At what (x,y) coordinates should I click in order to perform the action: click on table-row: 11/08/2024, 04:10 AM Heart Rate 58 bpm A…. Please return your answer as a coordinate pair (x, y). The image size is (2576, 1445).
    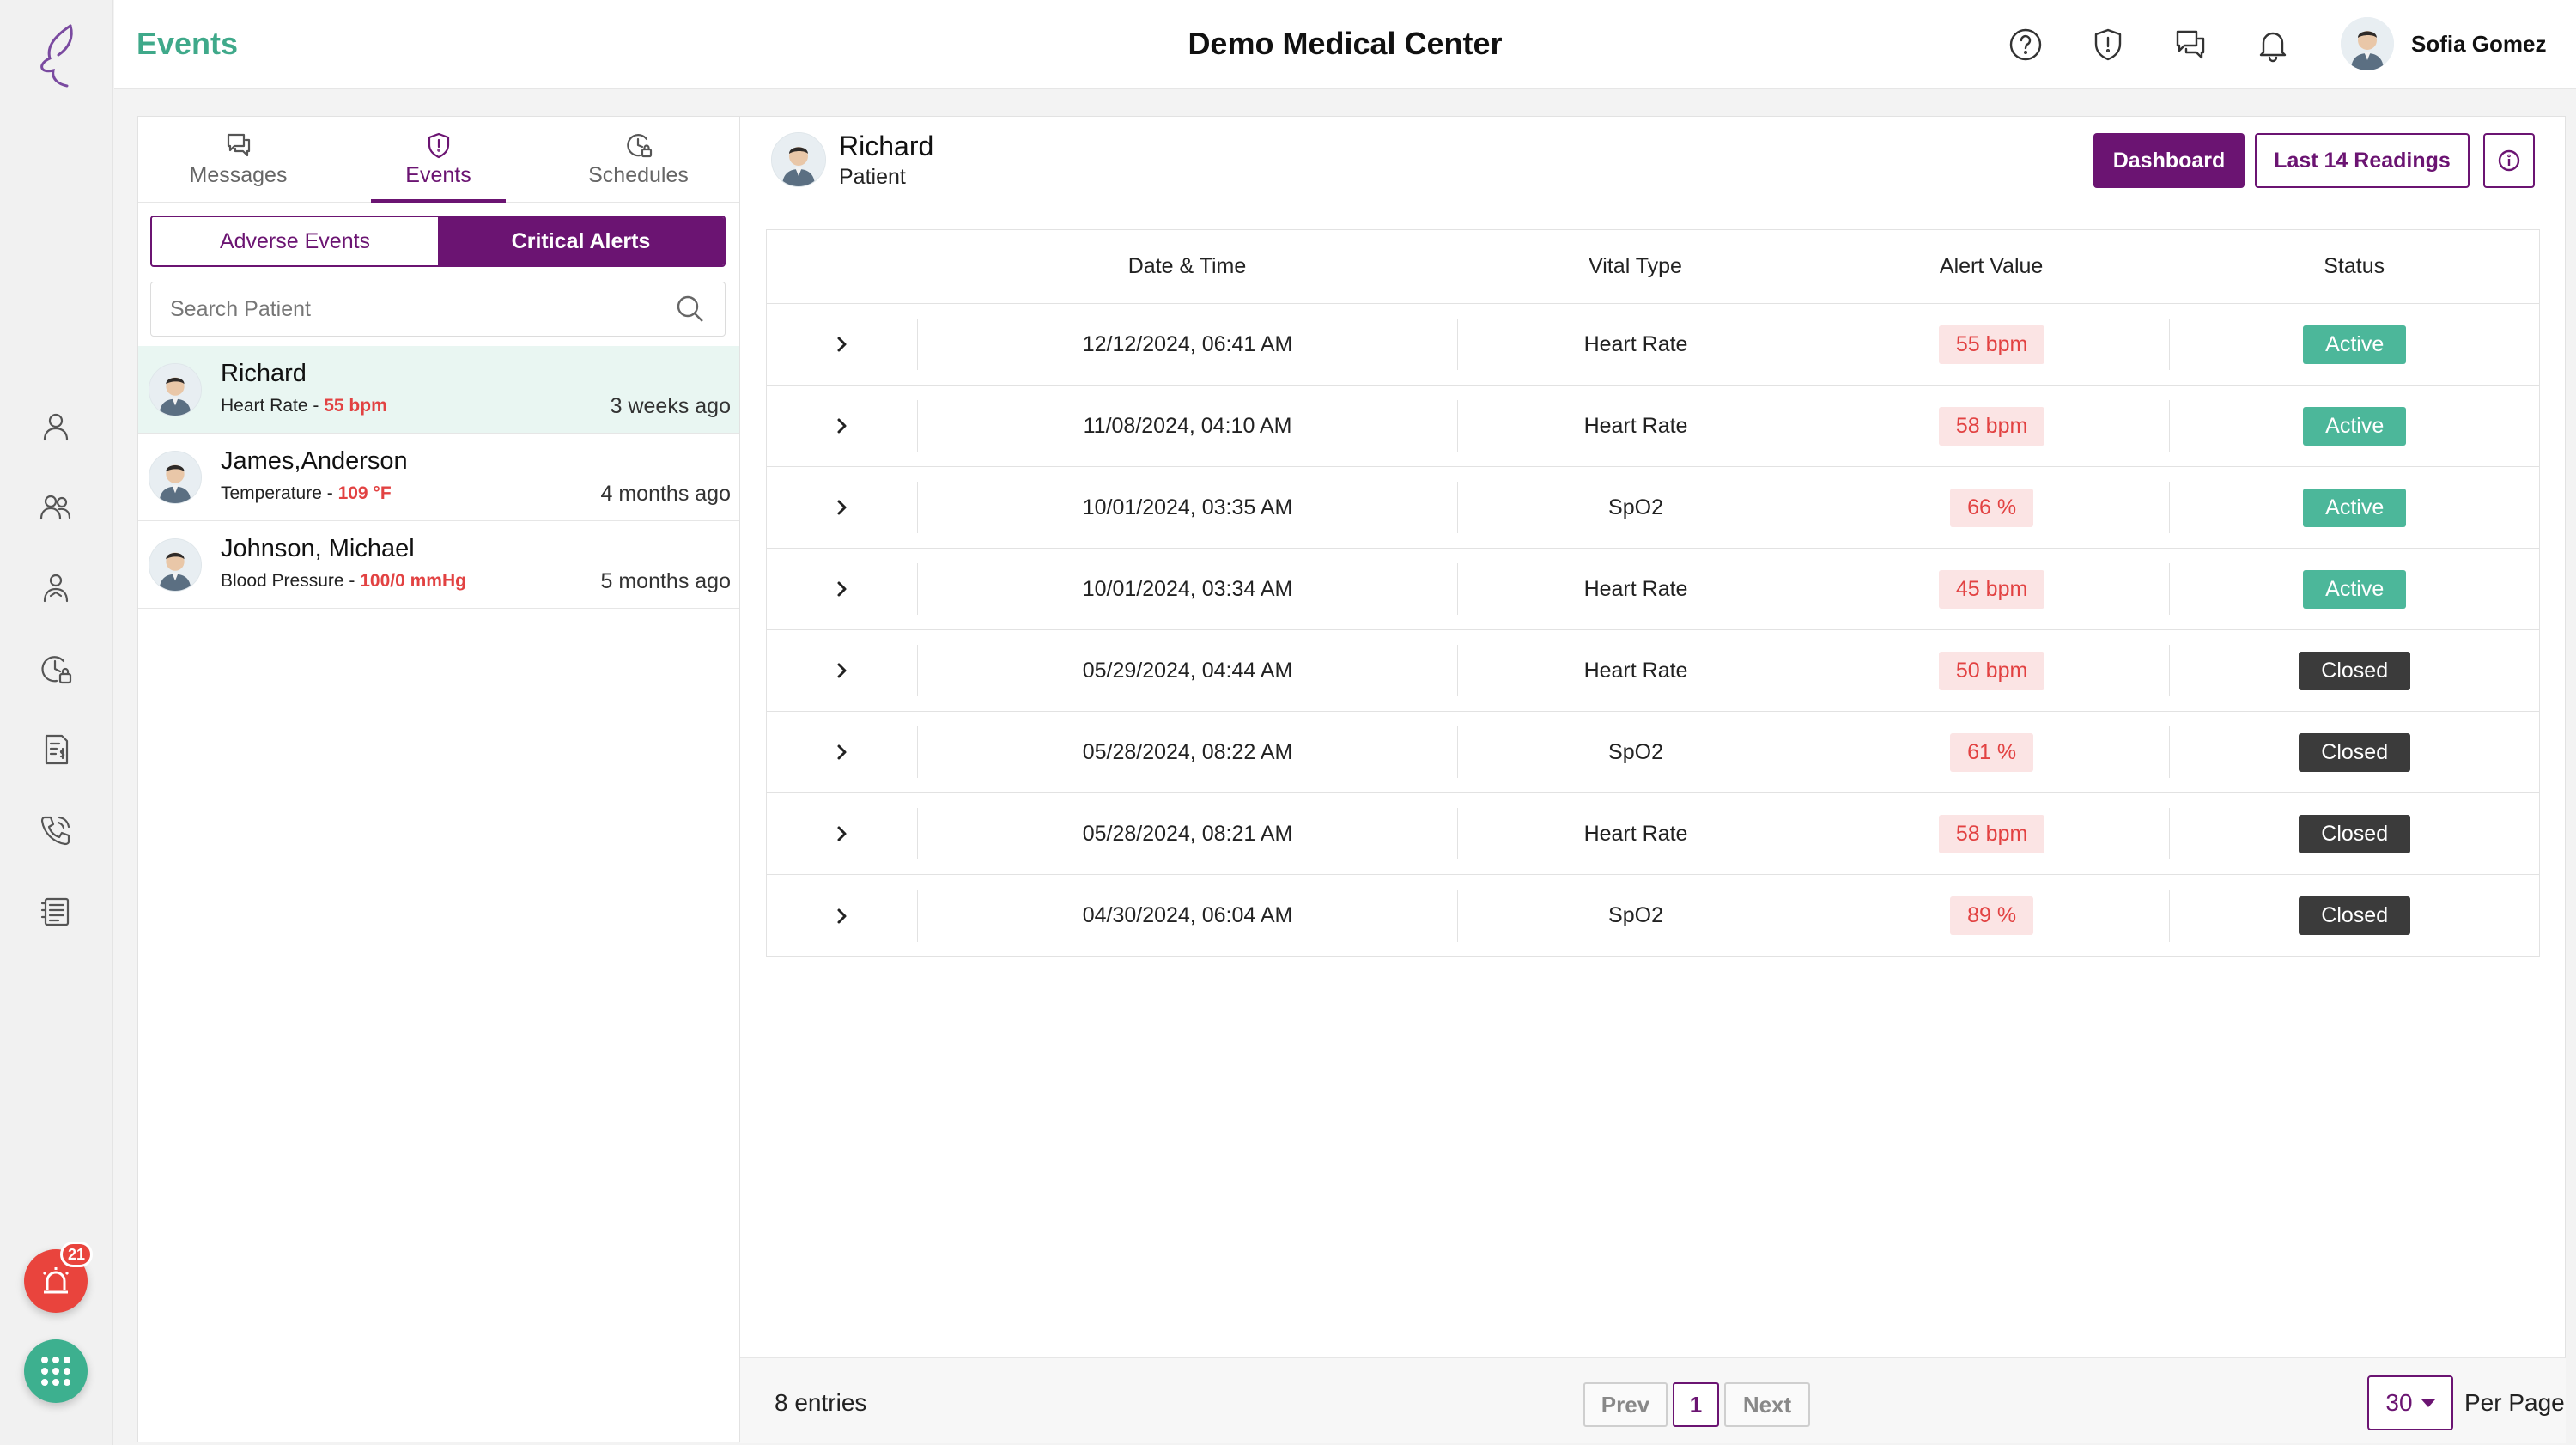
    Looking at the image, I should click on (1653, 427).